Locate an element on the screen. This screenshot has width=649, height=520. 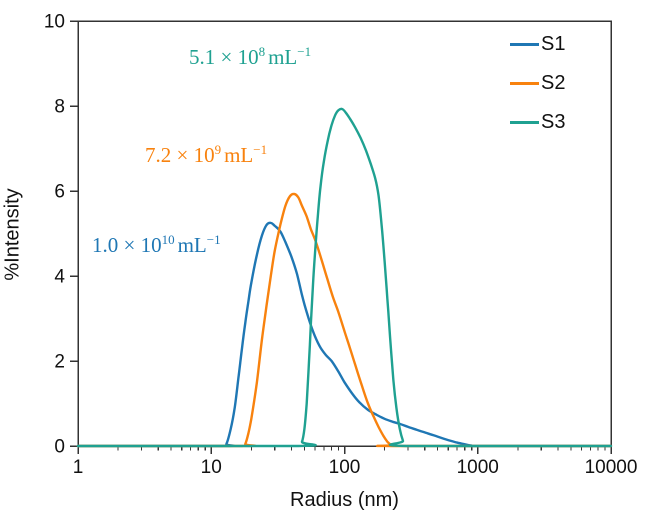
annotation-prefix: 1.0 × 10 is located at coordinates (127, 245).